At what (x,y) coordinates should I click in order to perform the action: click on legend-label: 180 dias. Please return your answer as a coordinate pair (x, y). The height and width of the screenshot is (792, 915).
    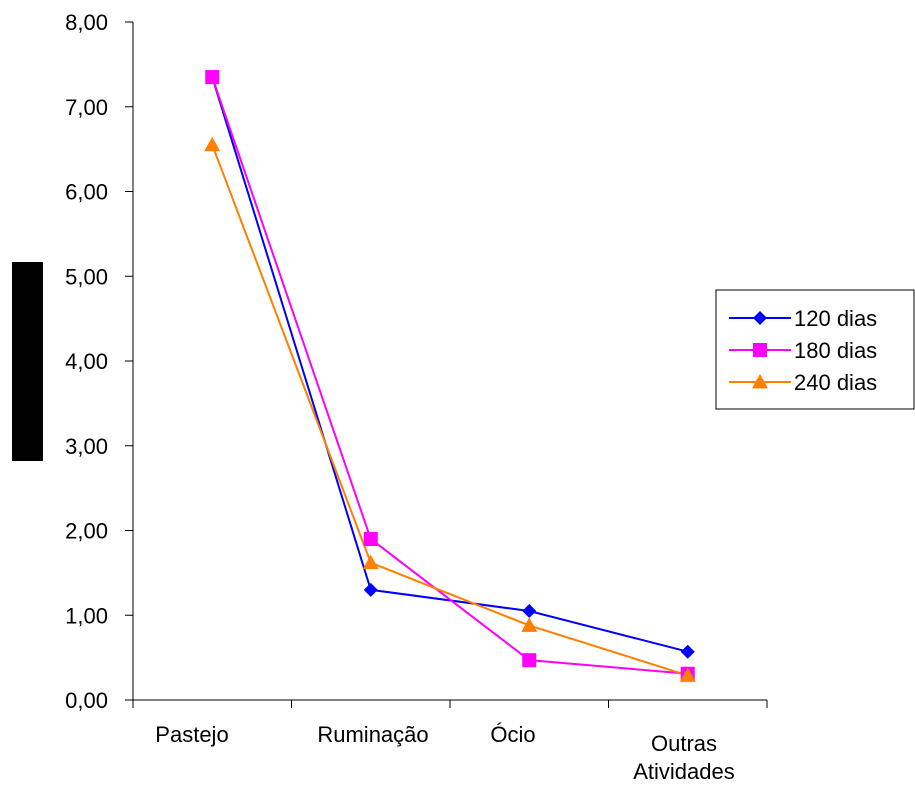
    Looking at the image, I should click on (835, 350).